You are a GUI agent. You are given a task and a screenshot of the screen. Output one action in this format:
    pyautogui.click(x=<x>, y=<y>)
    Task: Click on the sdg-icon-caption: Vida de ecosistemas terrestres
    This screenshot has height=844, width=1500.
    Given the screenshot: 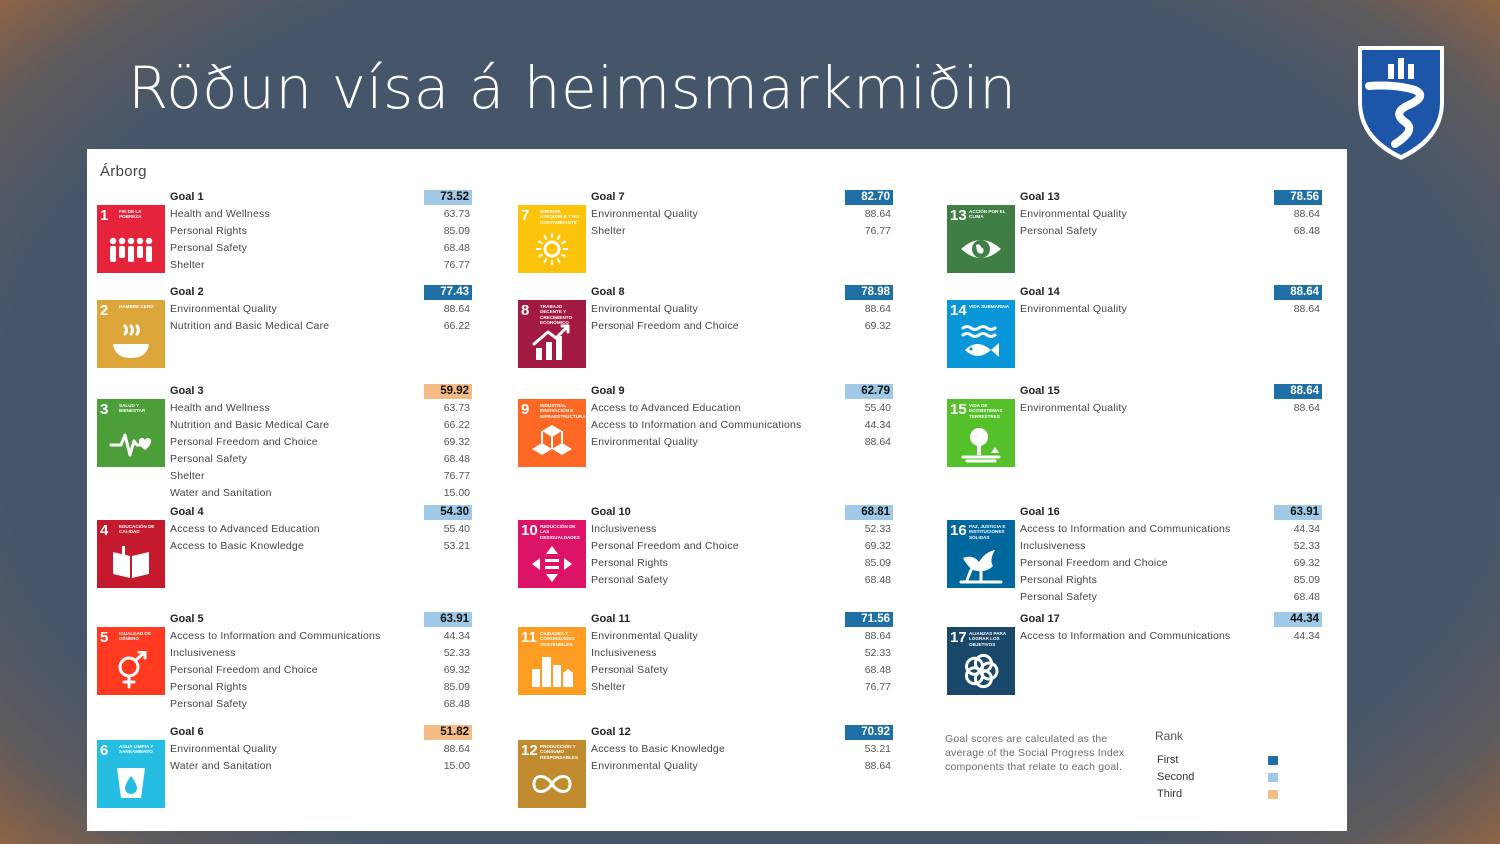 What is the action you would take?
    pyautogui.click(x=986, y=411)
    